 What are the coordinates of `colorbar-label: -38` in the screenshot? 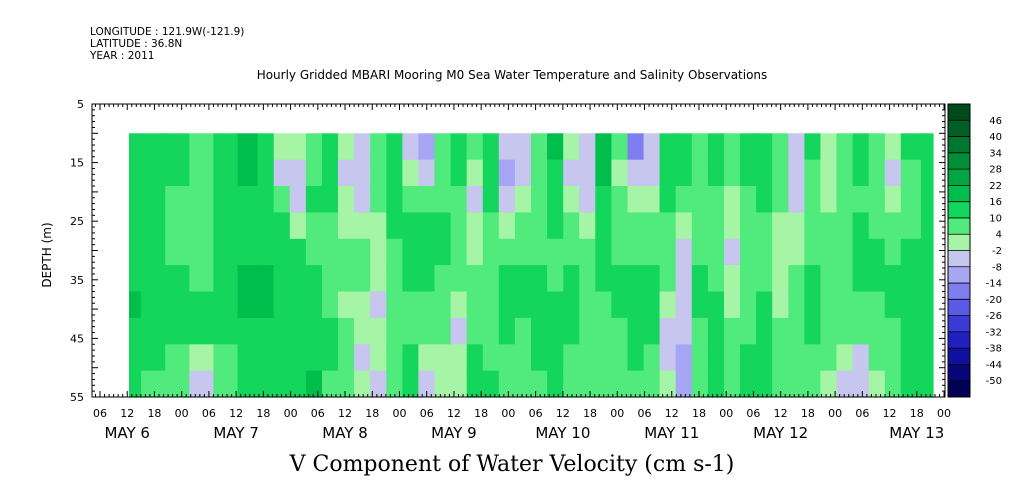 It's located at (994, 349).